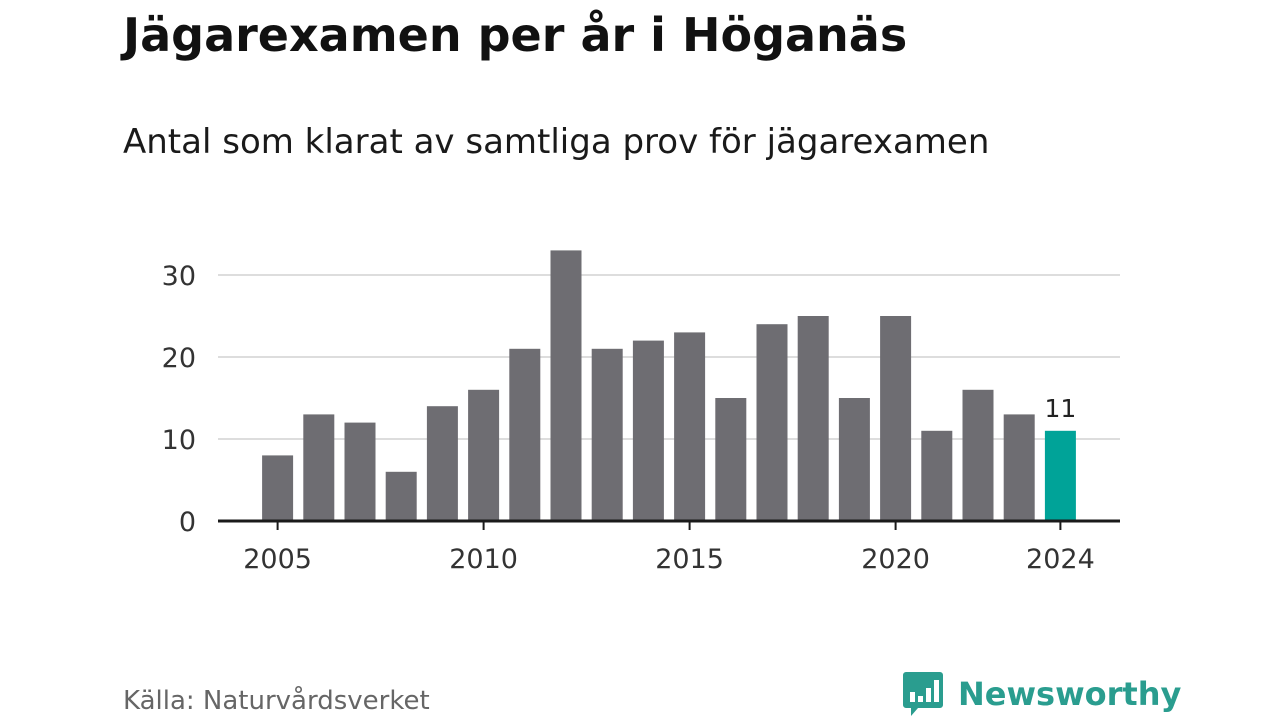 The image size is (1280, 720). What do you see at coordinates (483, 559) in the screenshot?
I see `x-tick-label: 2010` at bounding box center [483, 559].